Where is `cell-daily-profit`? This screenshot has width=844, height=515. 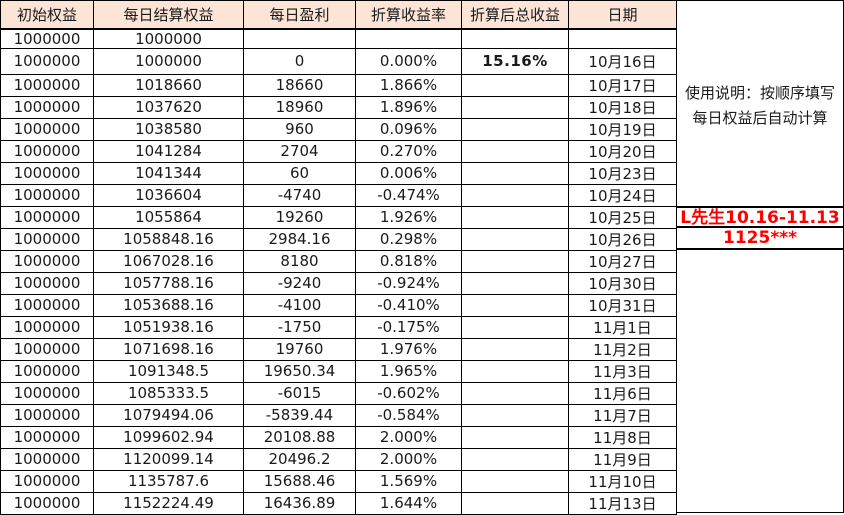
cell-daily-profit is located at coordinates (299, 38).